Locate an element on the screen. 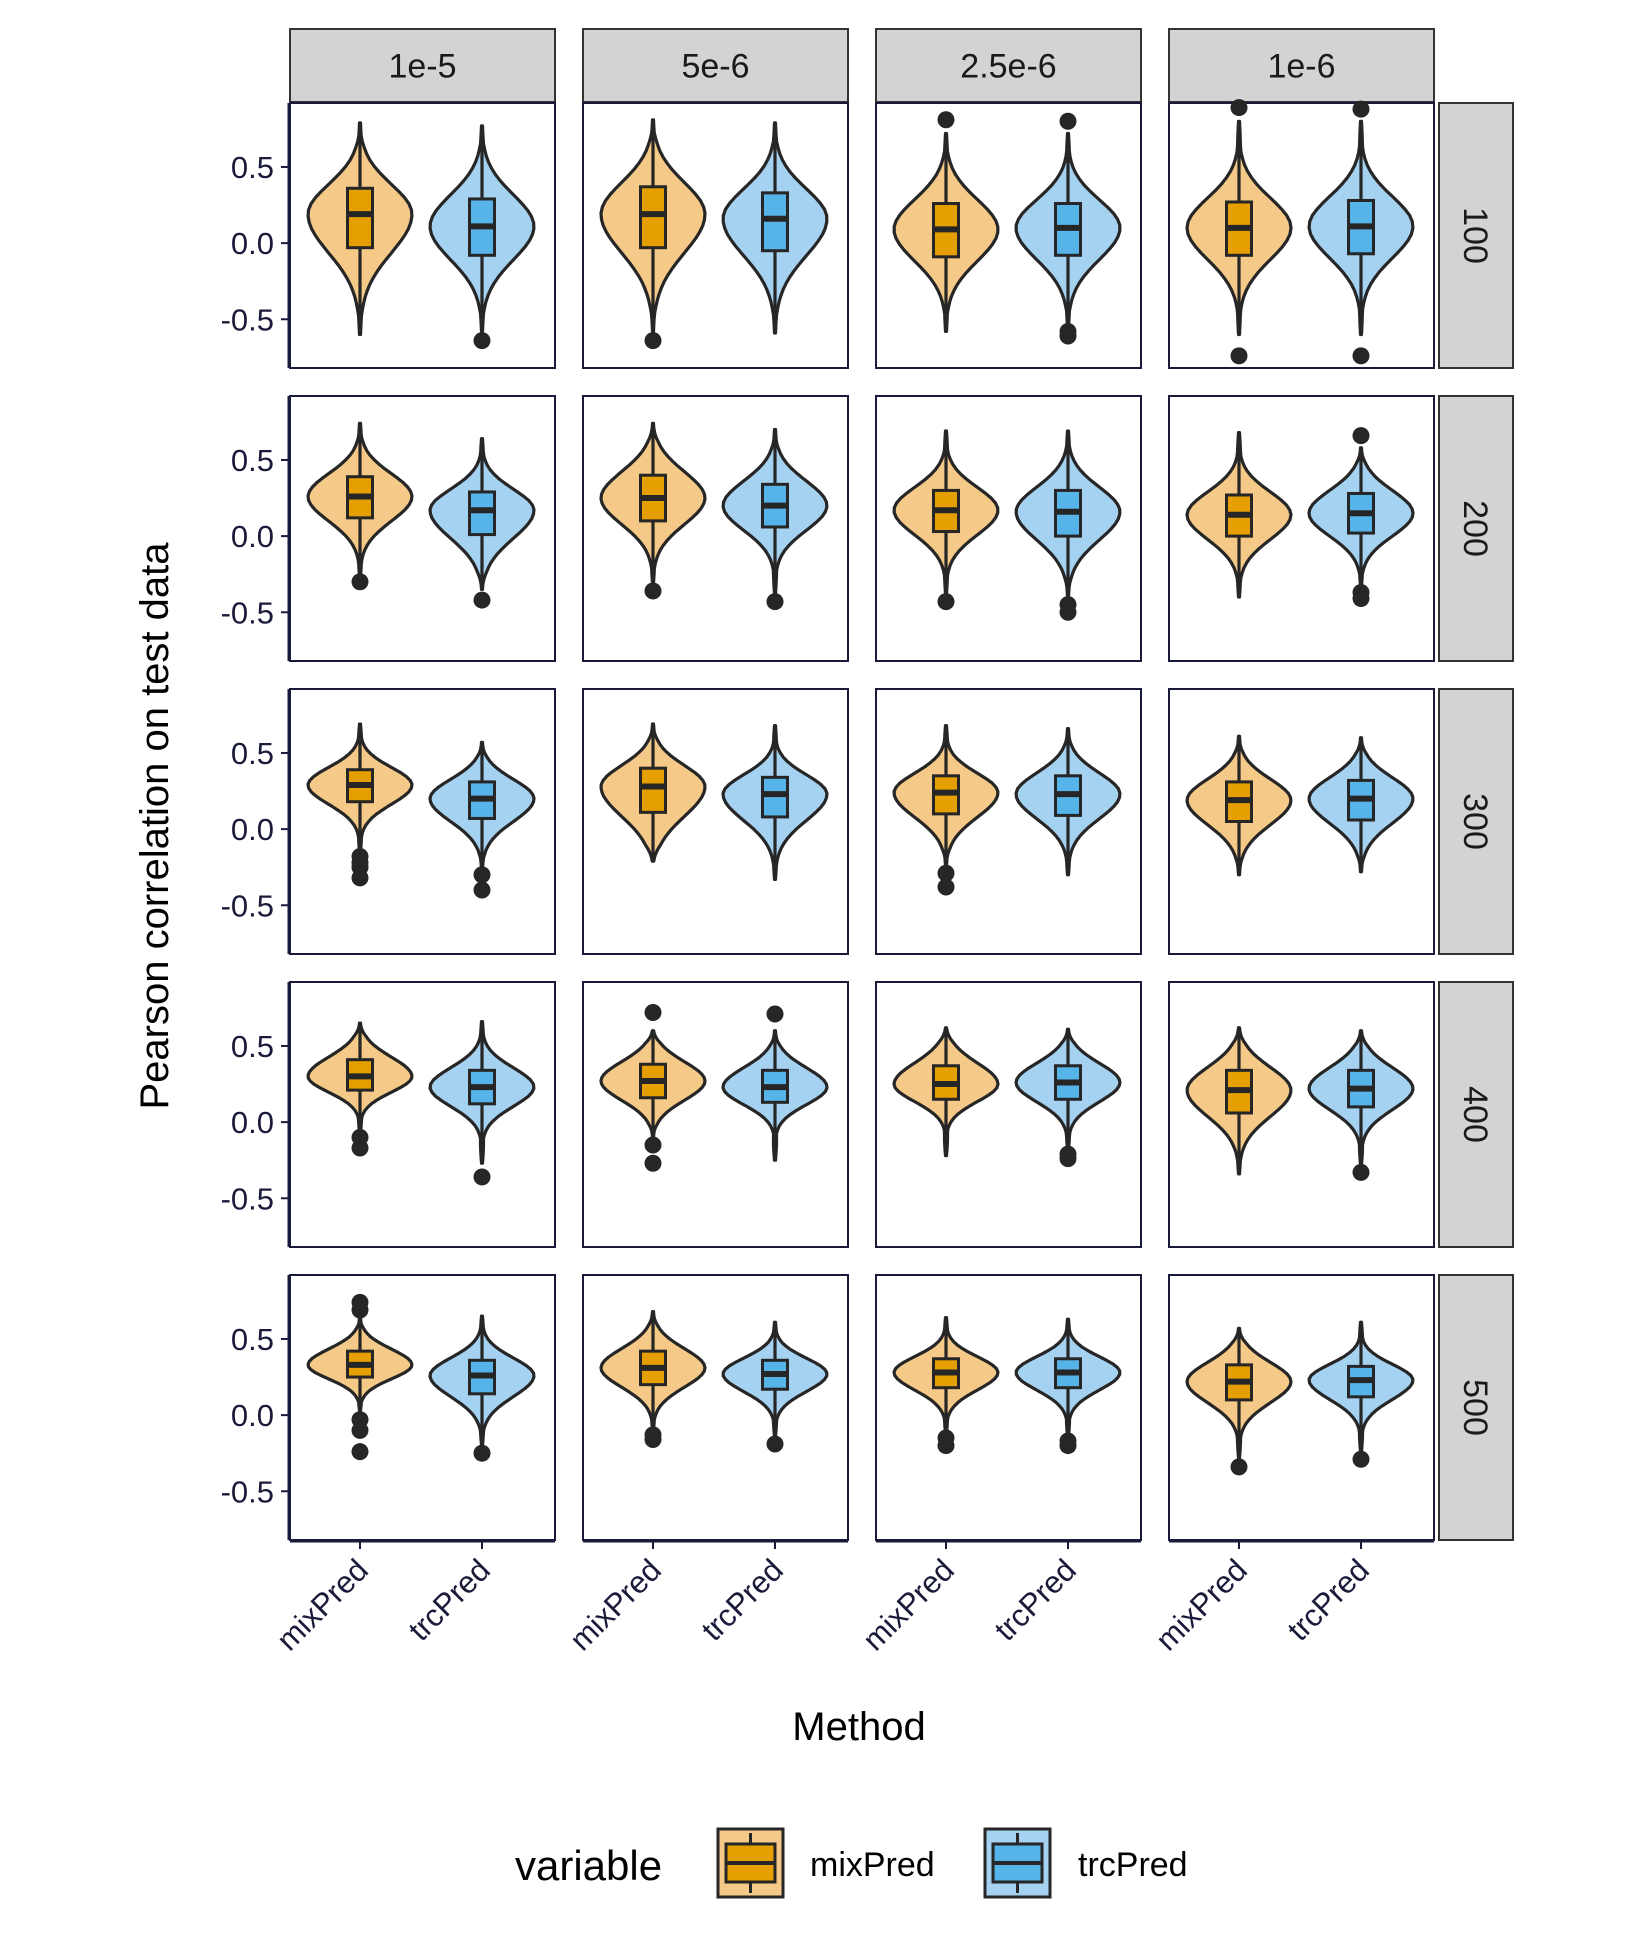 This screenshot has height=1950, width=1650. legend-label: trcPred is located at coordinates (1133, 1865).